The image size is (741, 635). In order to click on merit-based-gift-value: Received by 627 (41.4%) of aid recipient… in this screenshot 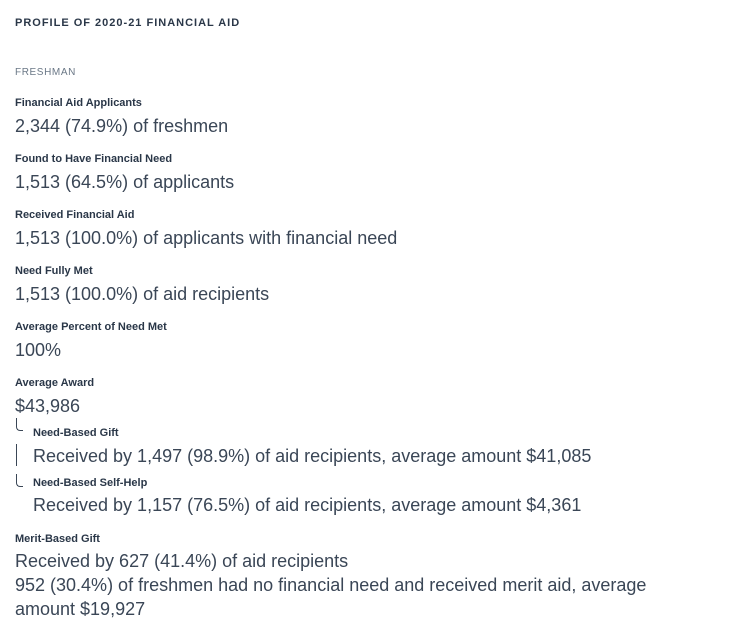, I will do `click(182, 561)`.